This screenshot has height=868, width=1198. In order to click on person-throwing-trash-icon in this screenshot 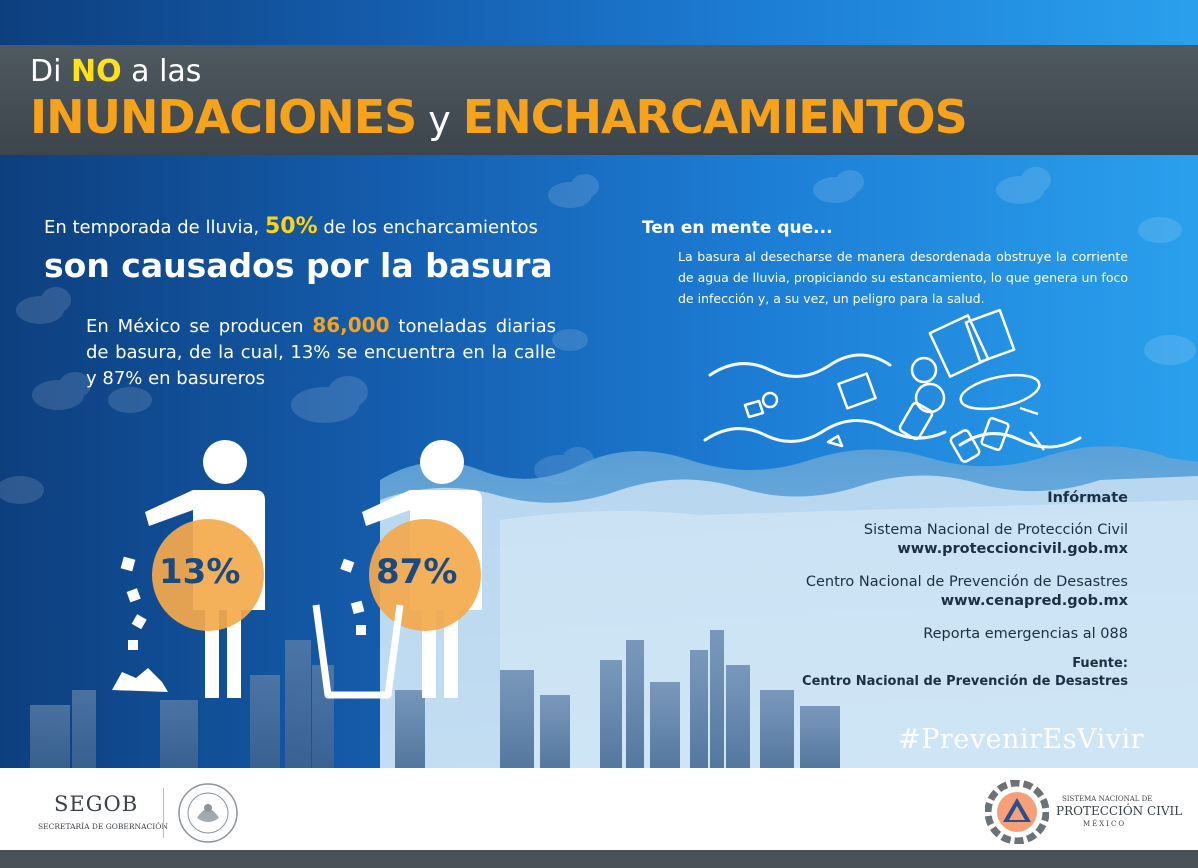, I will do `click(188, 569)`.